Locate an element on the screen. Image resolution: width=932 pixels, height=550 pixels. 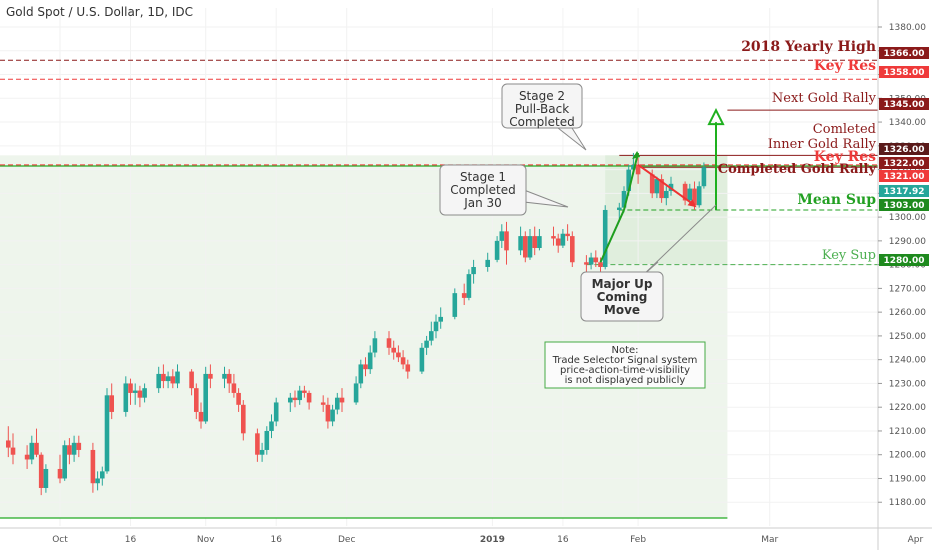
x-tick-label: Apr is located at coordinates (916, 540).